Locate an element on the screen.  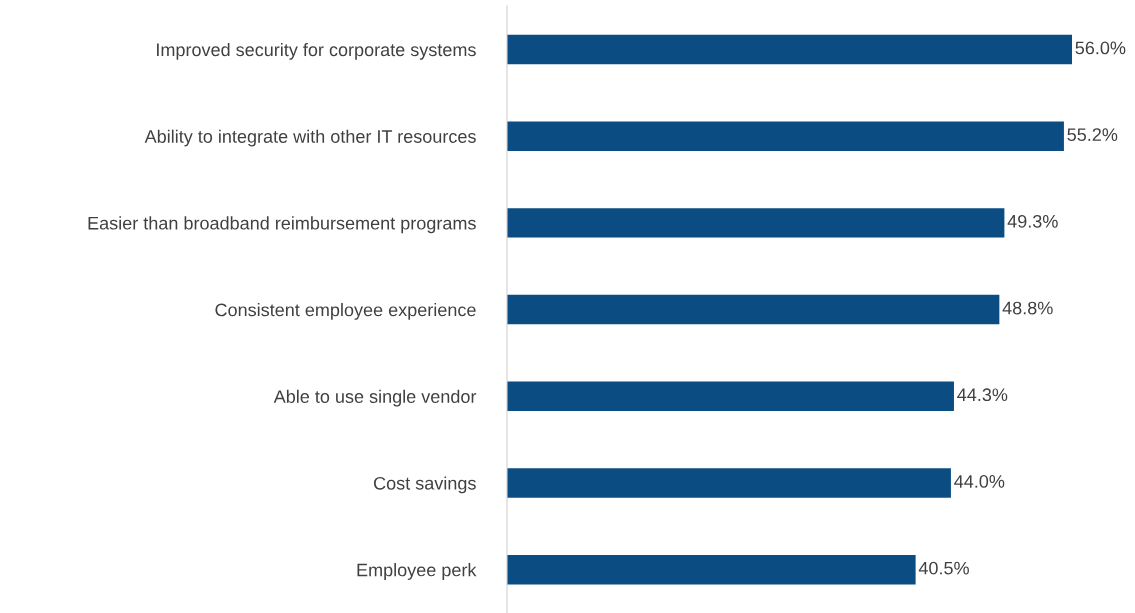
data-label: 49.3% is located at coordinates (1032, 221).